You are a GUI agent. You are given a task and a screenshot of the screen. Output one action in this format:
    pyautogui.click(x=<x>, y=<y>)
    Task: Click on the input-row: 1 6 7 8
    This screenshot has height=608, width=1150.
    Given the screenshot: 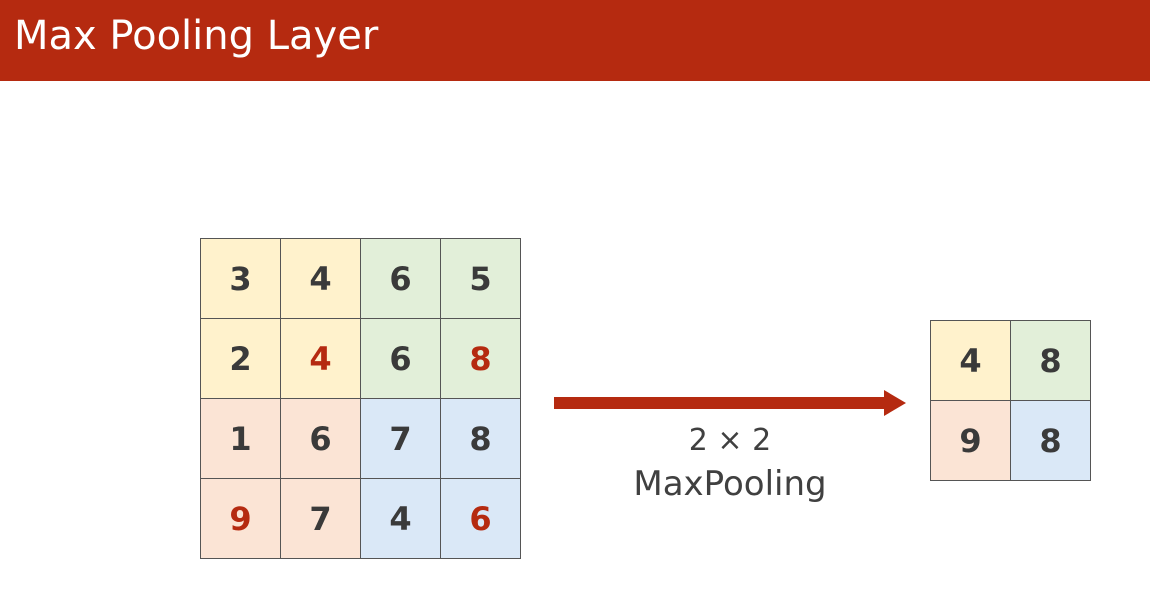 What is the action you would take?
    pyautogui.click(x=360, y=438)
    